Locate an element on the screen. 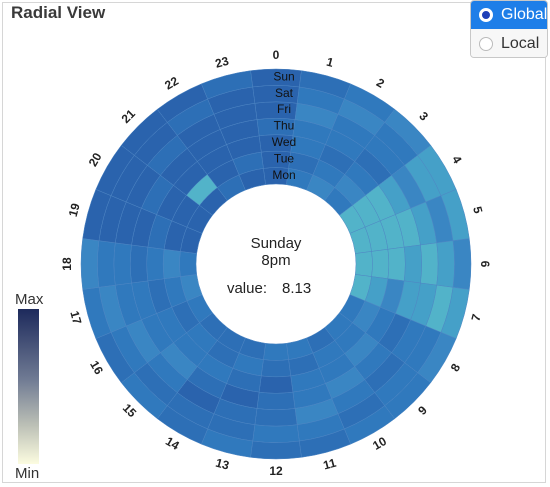 Image resolution: width=550 pixels, height=487 pixels. heatmap-cell-12-fri is located at coordinates (276, 417).